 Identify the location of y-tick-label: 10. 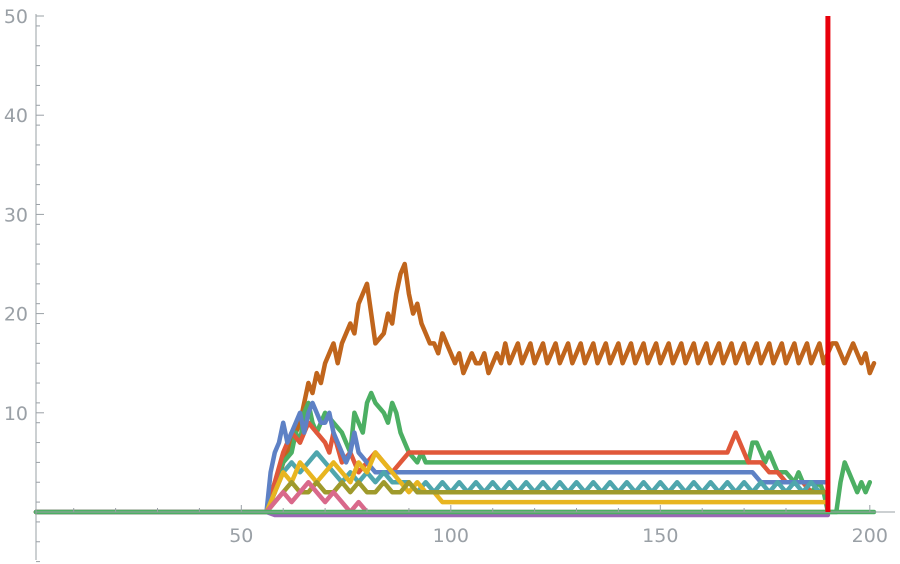
(16, 414).